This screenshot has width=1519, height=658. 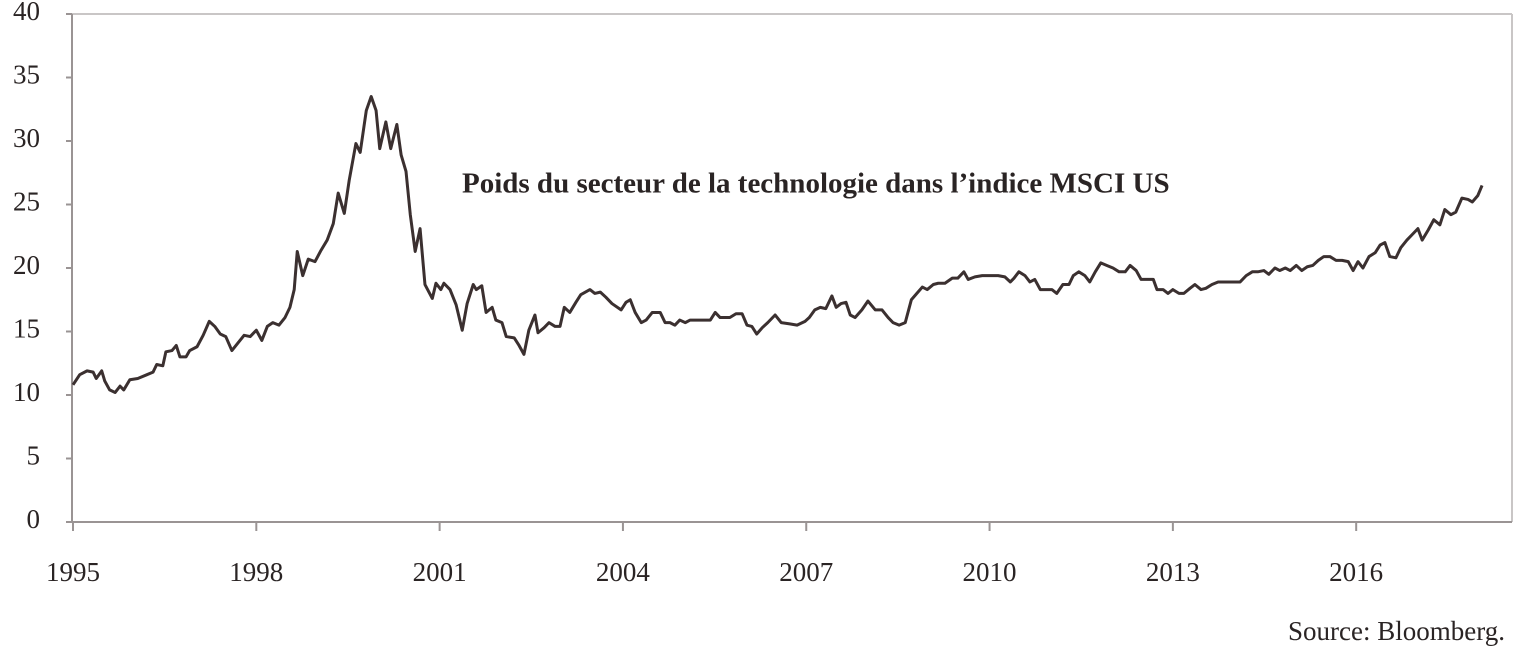 What do you see at coordinates (806, 572) in the screenshot?
I see `x-tick-label: 2007` at bounding box center [806, 572].